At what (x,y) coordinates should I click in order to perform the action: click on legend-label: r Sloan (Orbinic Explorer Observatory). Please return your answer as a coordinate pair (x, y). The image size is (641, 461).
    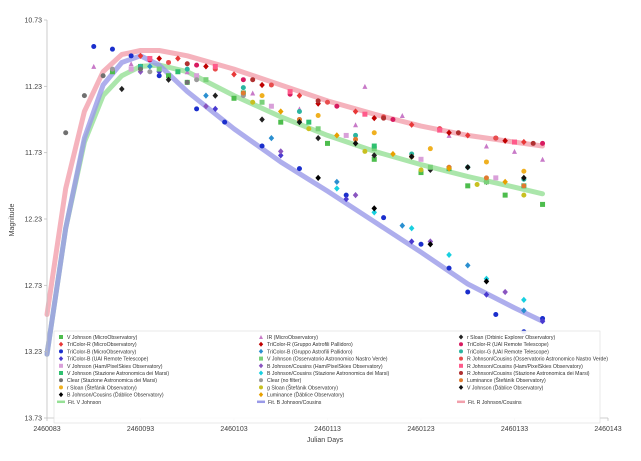
    Looking at the image, I should click on (511, 338).